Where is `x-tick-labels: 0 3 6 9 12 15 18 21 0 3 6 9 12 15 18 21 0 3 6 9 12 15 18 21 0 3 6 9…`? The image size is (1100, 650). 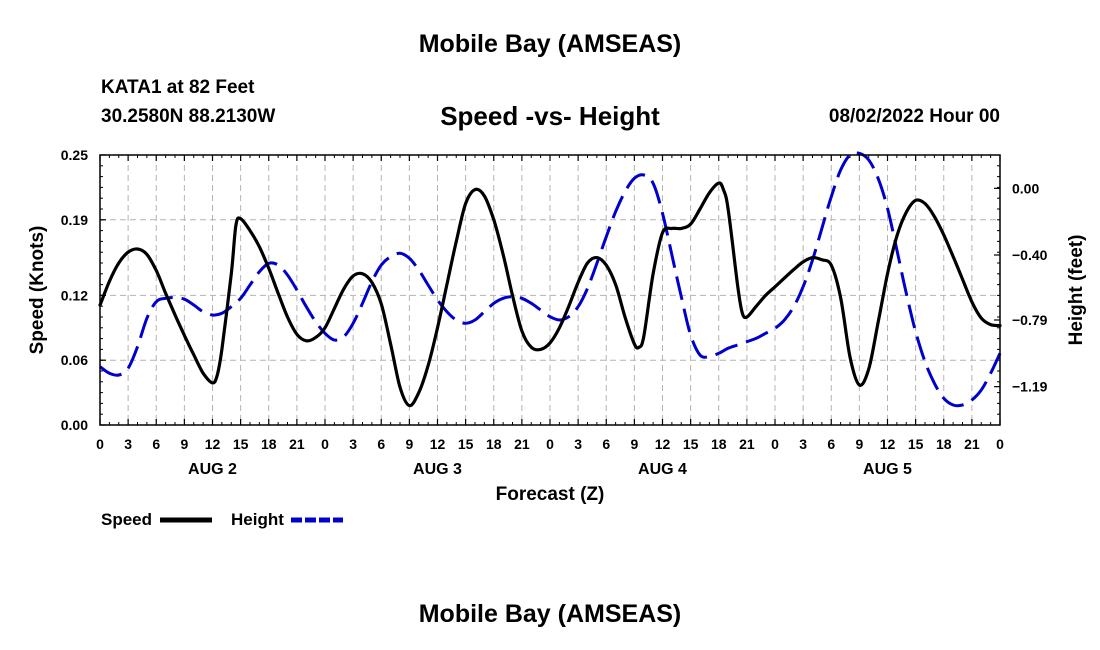
x-tick-labels: 0 3 6 9 12 15 18 21 0 3 6 9 12 15 18 21 0 3 6 9 12 15 18 21 0 3 6 9… is located at coordinates (550, 444).